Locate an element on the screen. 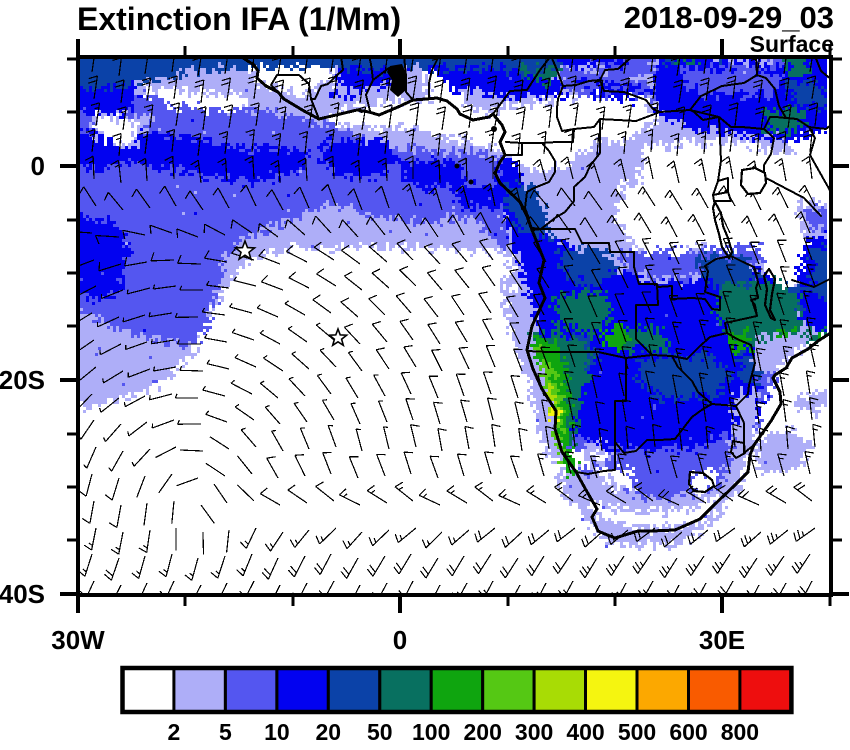 This screenshot has height=750, width=850. svg-text: 20 is located at coordinates (329, 732).